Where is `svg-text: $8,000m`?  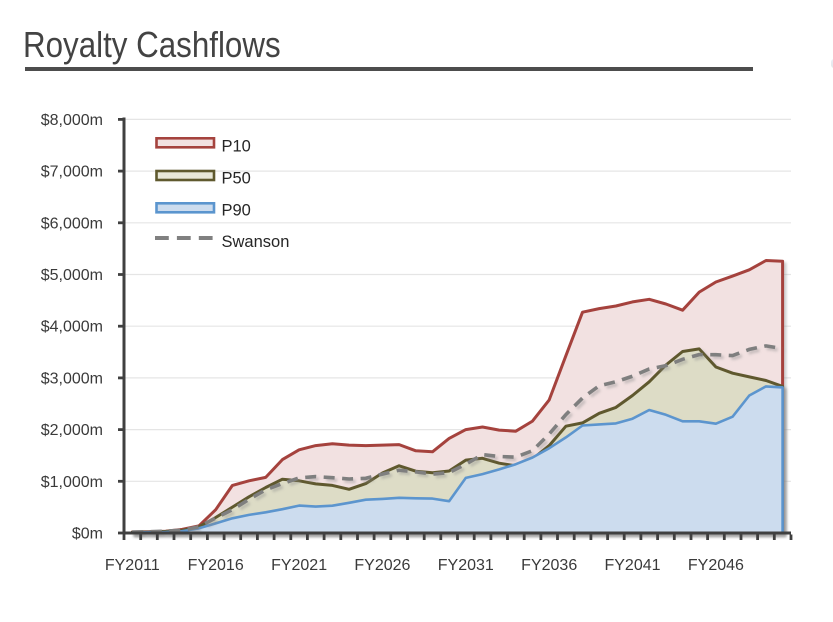
svg-text: $8,000m is located at coordinates (72, 120).